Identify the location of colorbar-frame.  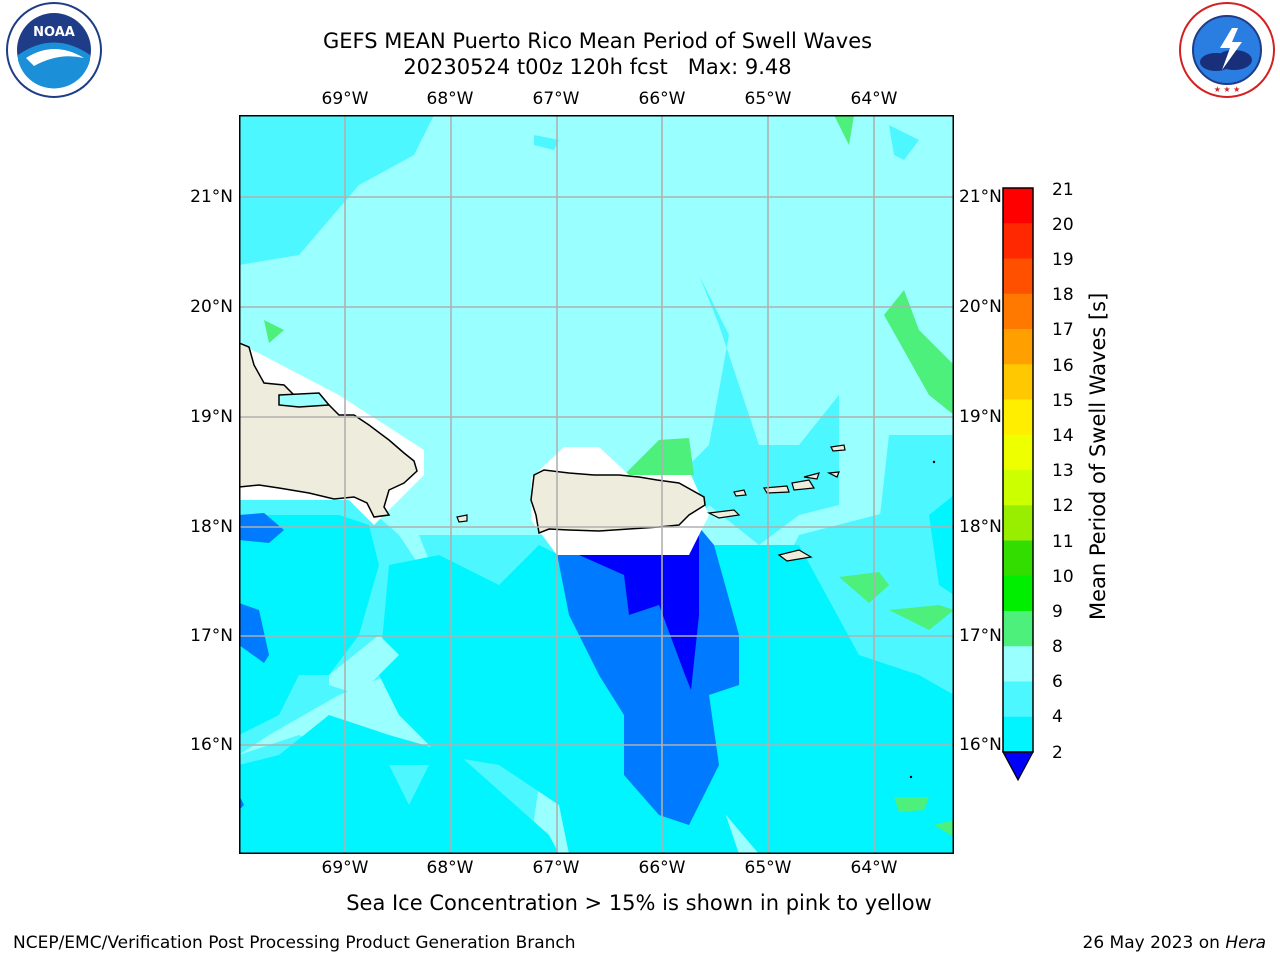
(1018, 470).